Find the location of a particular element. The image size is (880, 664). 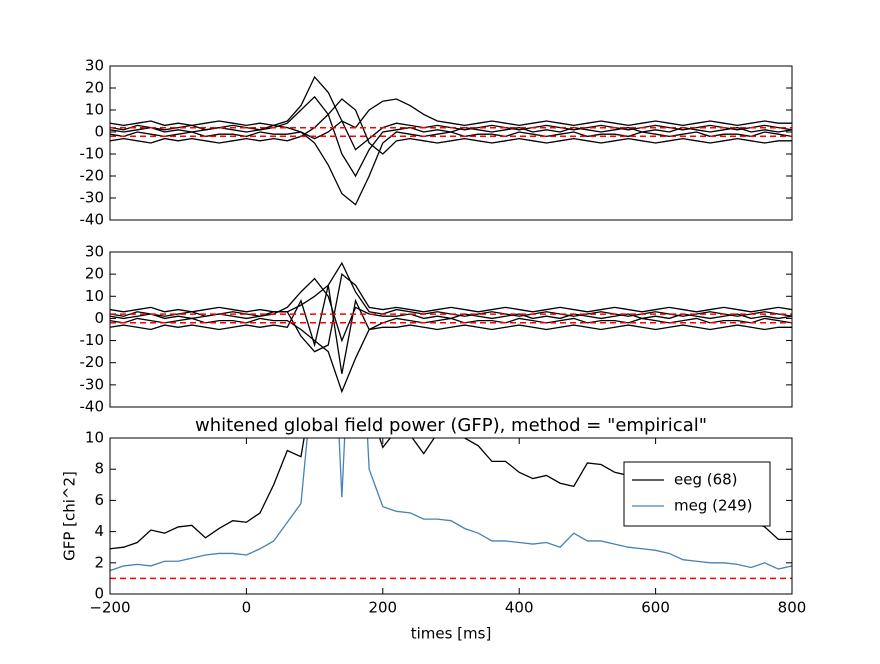

x-tick-label: 600 is located at coordinates (655, 608).